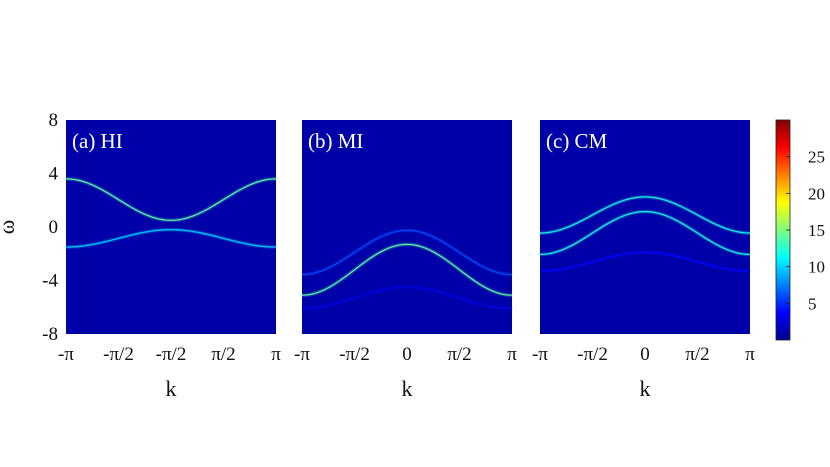 The image size is (830, 467). What do you see at coordinates (9, 227) in the screenshot?
I see `y-axis-label: ω` at bounding box center [9, 227].